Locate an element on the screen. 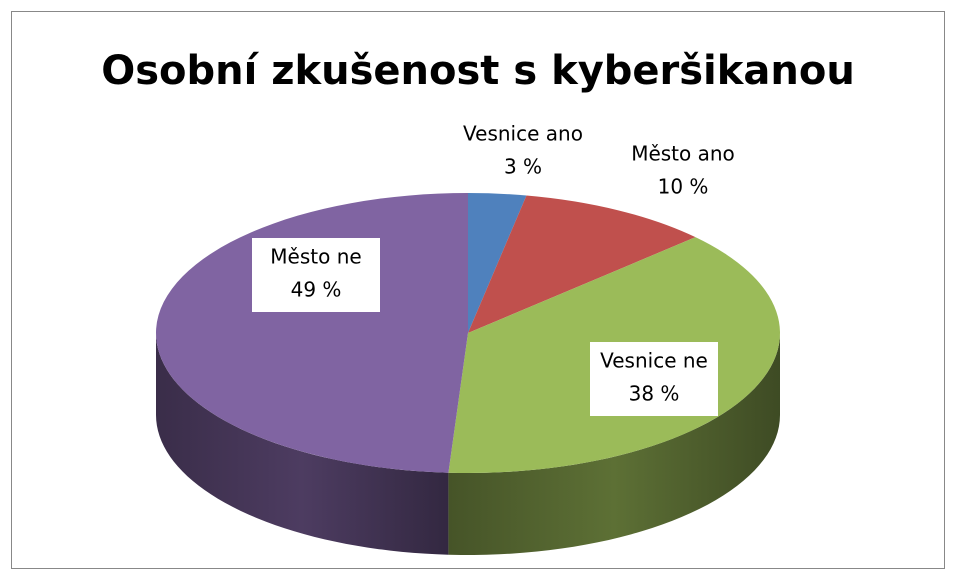  data-label-category: Vesnice ne is located at coordinates (654, 361).